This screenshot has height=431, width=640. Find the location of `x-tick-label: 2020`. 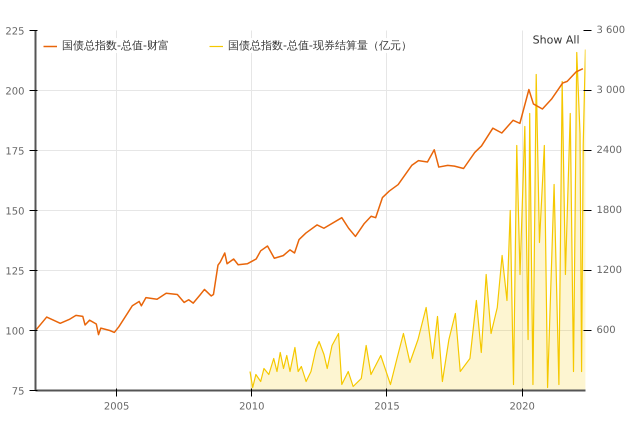

x-tick-label: 2020 is located at coordinates (522, 407).